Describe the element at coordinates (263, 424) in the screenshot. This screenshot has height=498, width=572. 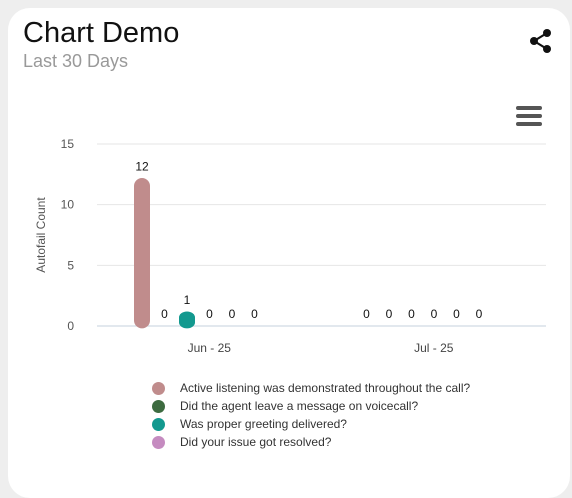
I see `legend-label: Was proper greeting delivered?` at that location.